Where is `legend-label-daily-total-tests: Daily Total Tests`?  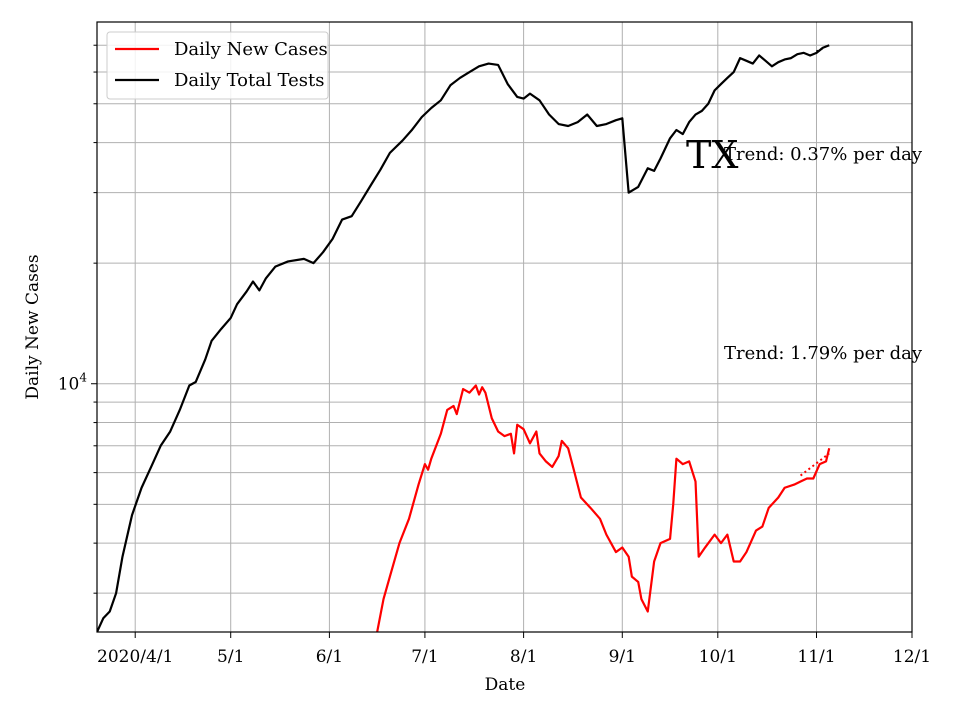
legend-label-daily-total-tests: Daily Total Tests is located at coordinates (249, 80).